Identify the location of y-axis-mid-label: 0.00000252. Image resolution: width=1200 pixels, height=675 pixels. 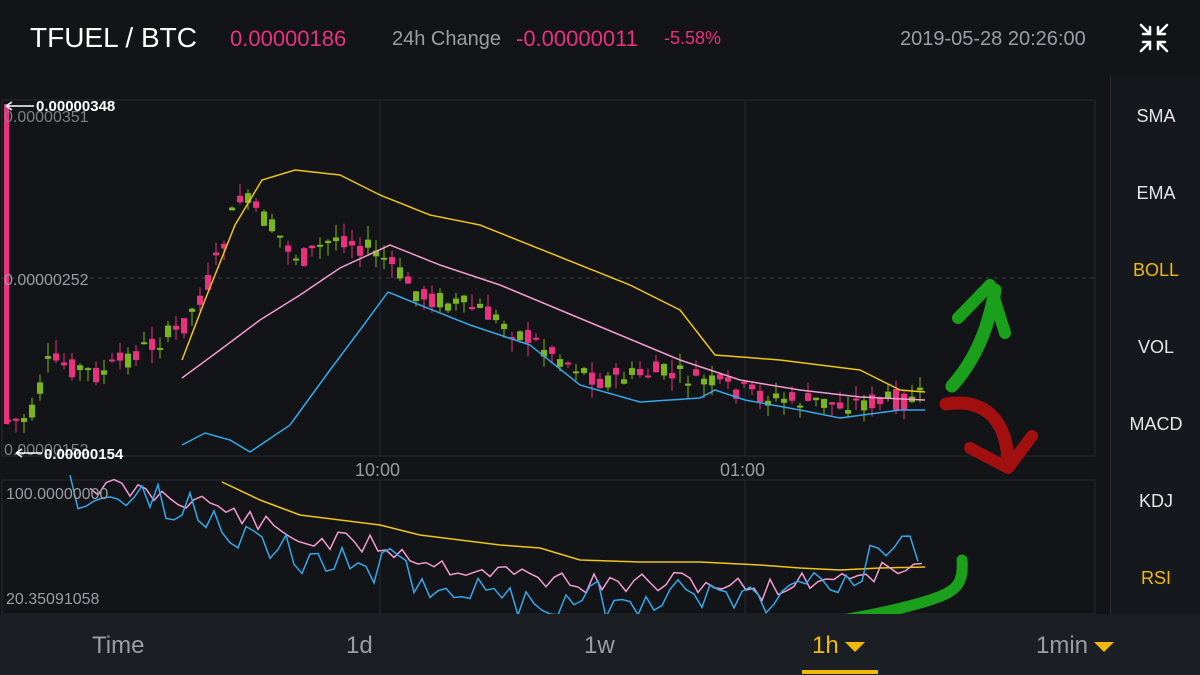
(46, 280).